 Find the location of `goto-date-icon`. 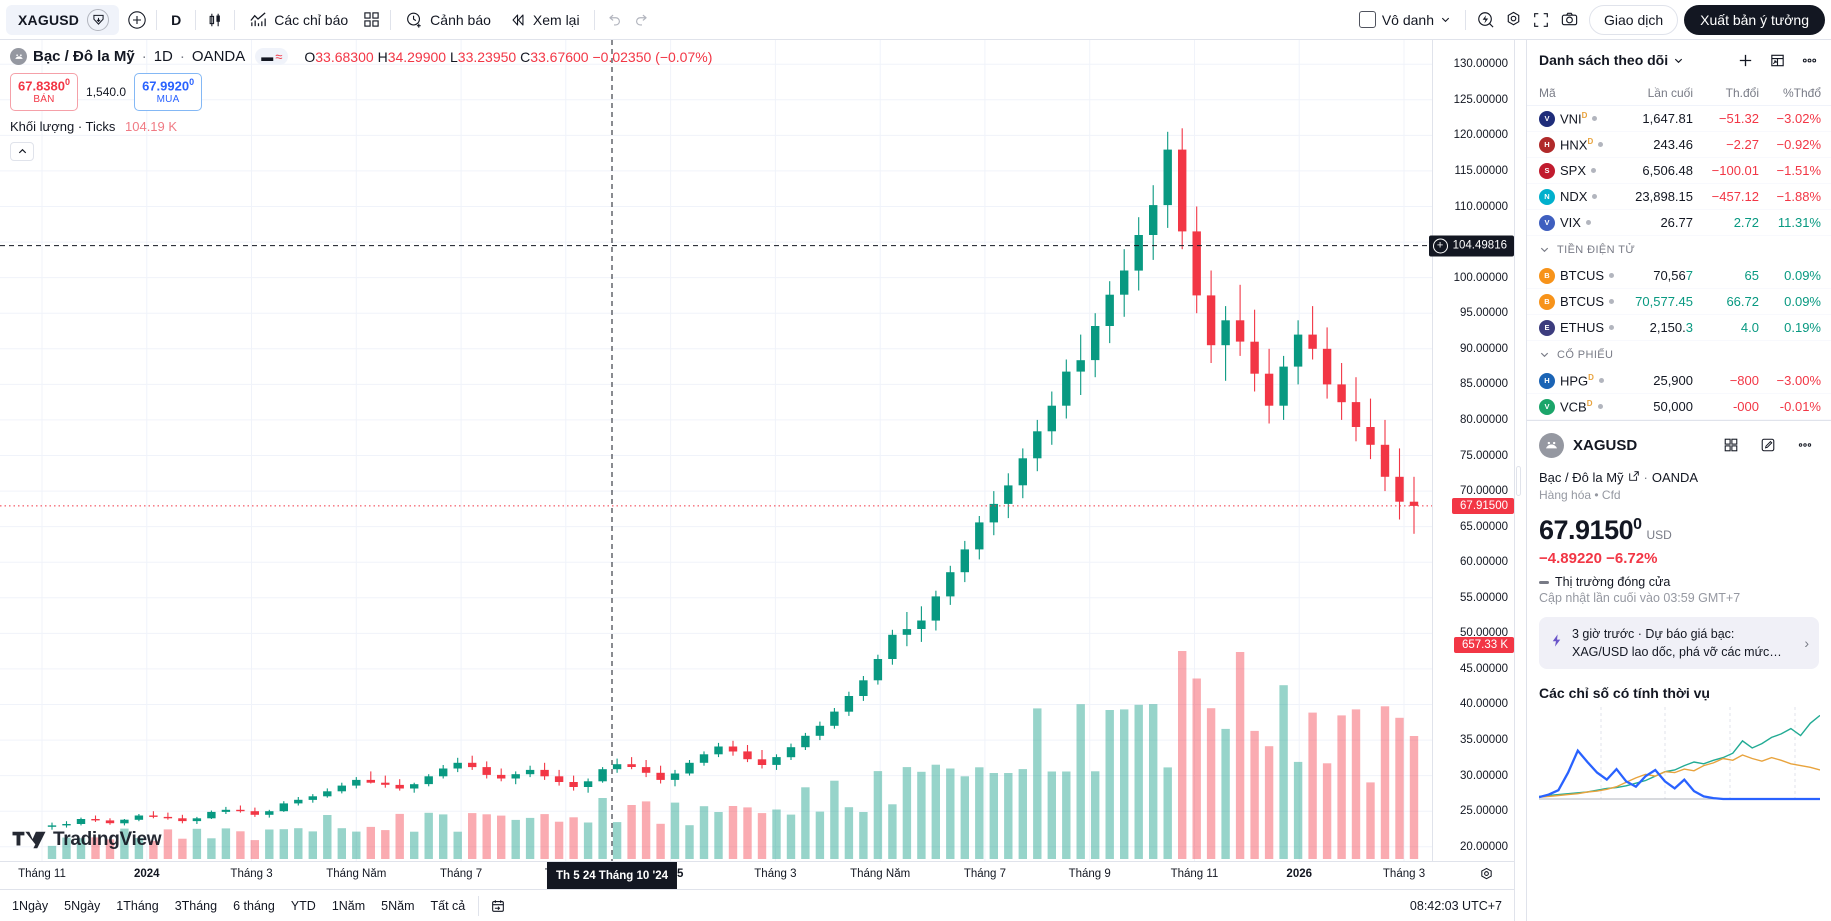

goto-date-icon is located at coordinates (498, 906).